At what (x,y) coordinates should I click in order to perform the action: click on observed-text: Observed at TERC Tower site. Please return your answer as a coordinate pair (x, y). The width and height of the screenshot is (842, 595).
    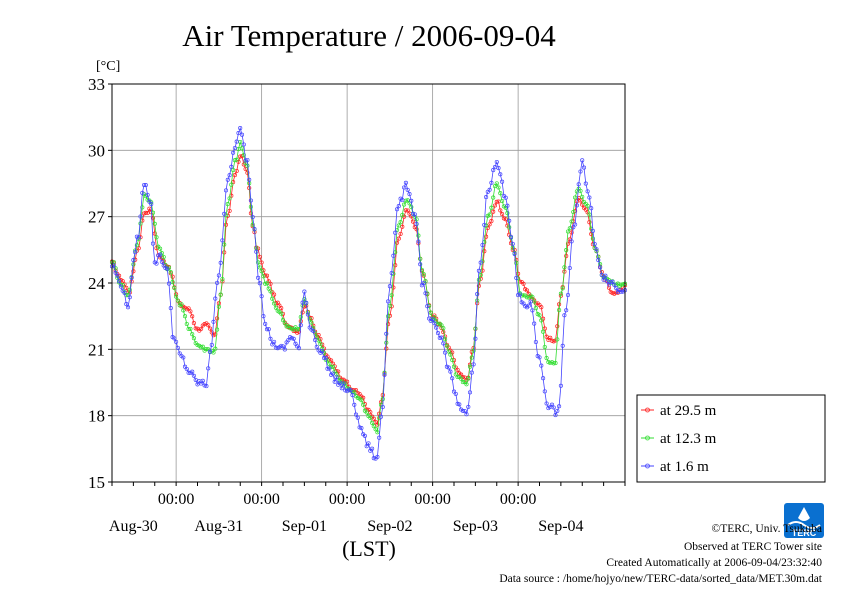
    Looking at the image, I should click on (753, 547).